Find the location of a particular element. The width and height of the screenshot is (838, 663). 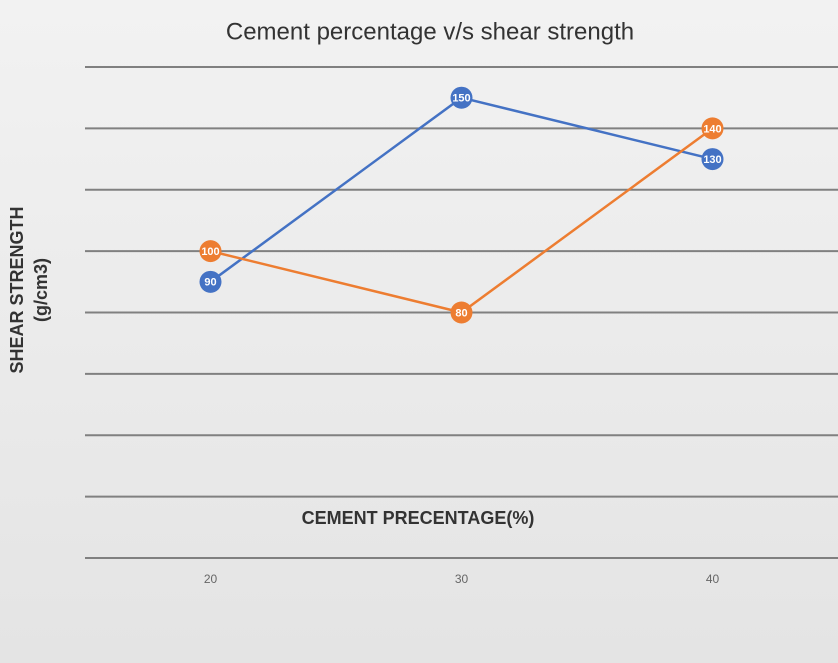

y-axis-label: (g/cm3) is located at coordinates (41, 290).